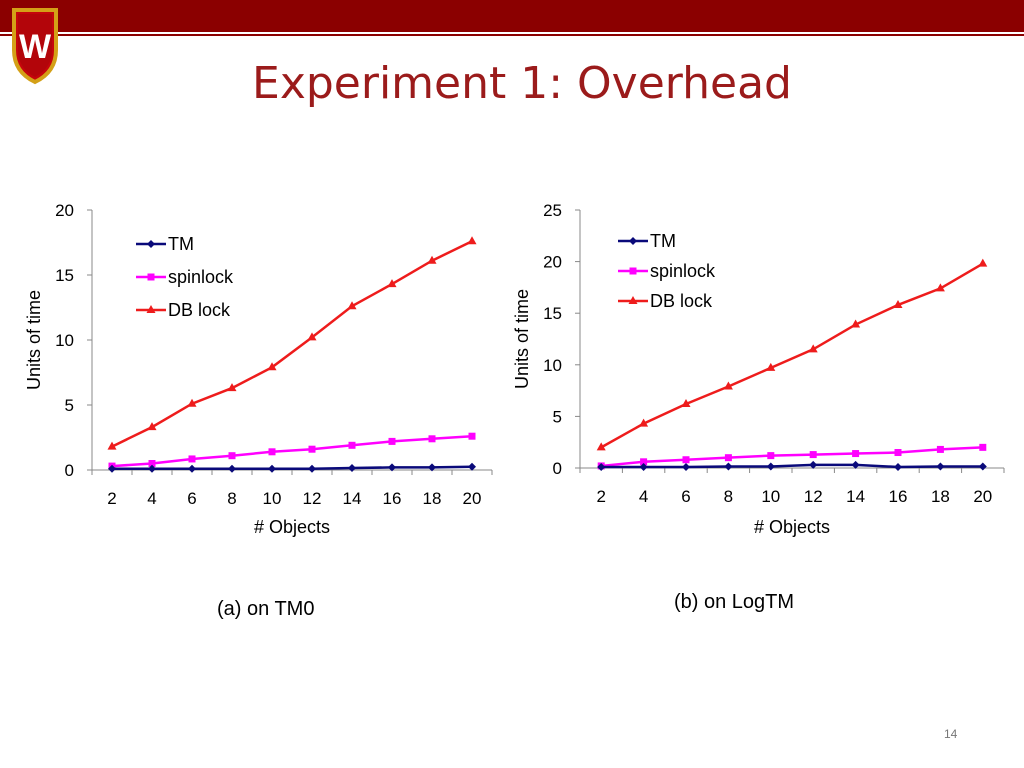  I want to click on series-line-db-lock, so click(292, 344).